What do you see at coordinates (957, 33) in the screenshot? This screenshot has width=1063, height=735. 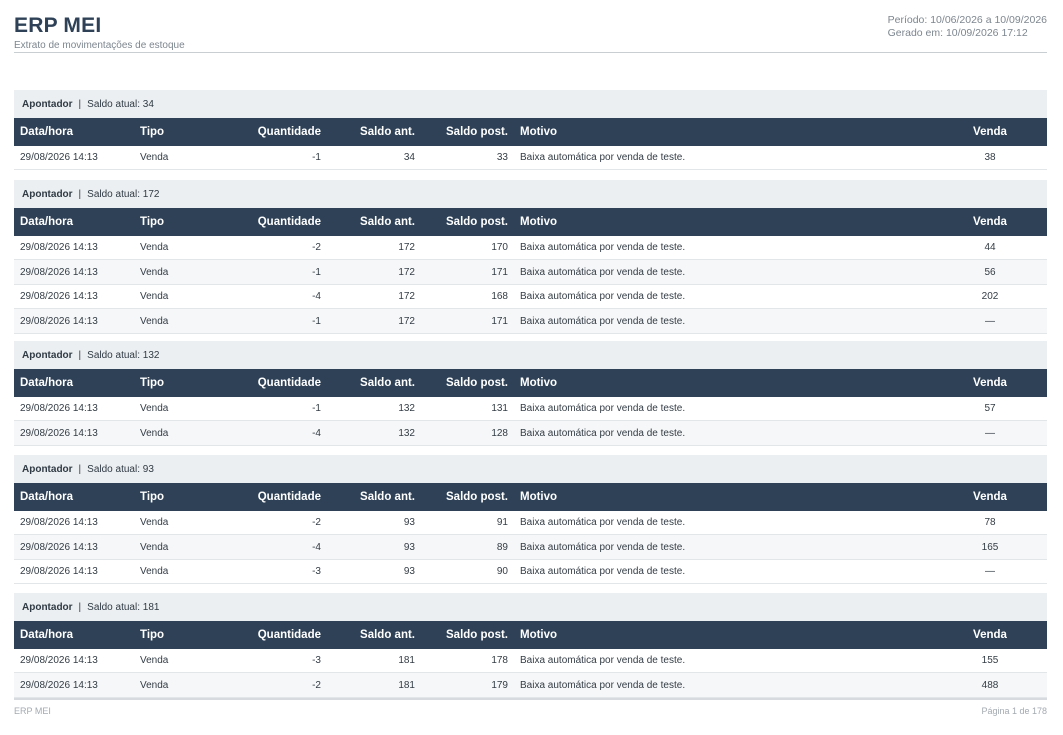 I see `generated-text: Gerado em: 10/09/2026 17:12` at bounding box center [957, 33].